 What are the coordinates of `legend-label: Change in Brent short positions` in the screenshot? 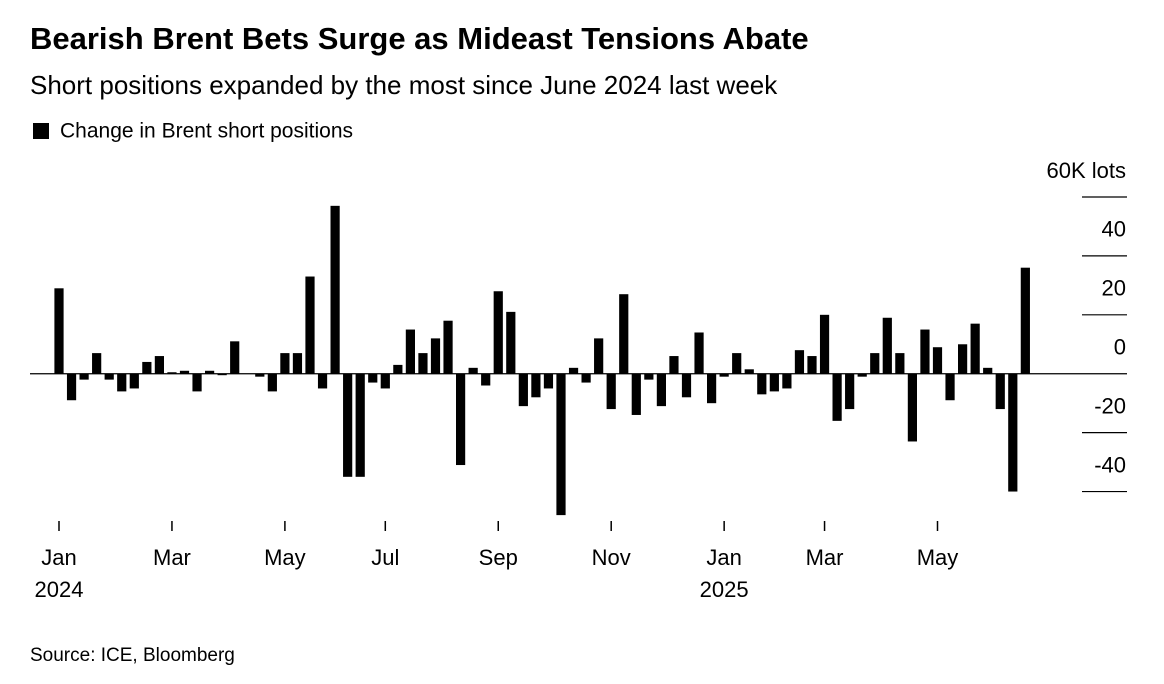 It's located at (206, 131).